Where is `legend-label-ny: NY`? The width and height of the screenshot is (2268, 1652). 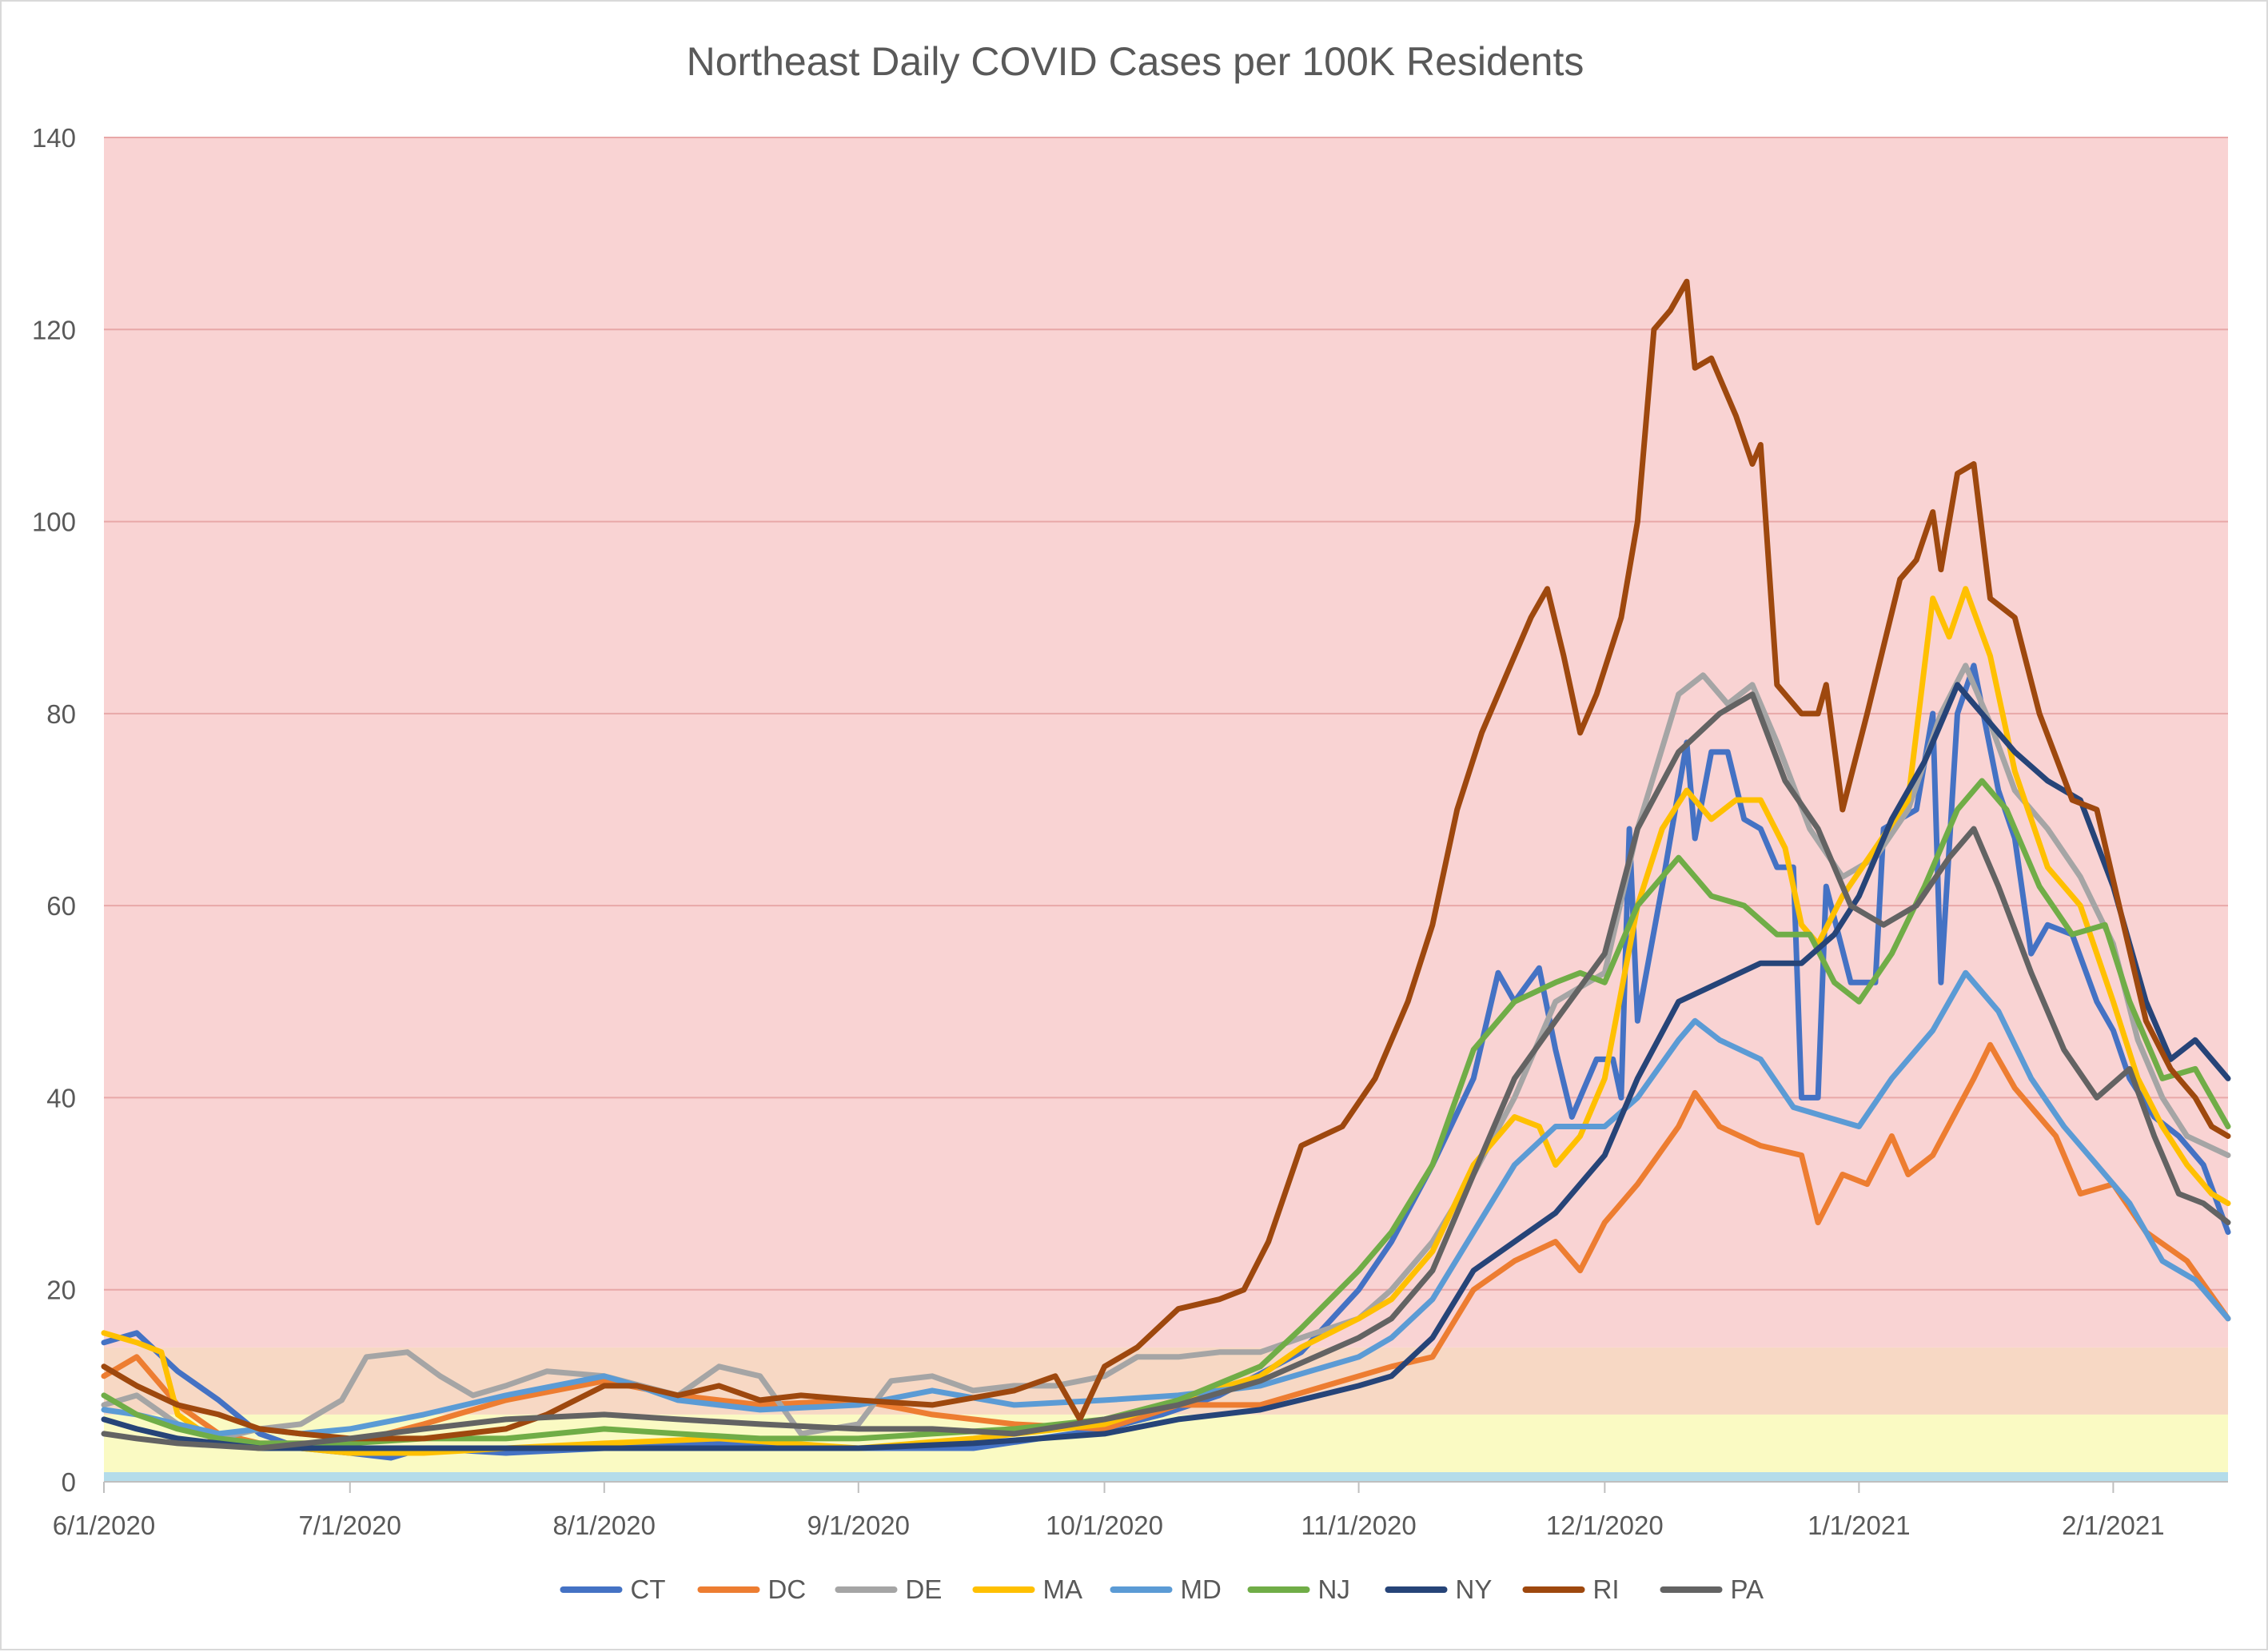 legend-label-ny: NY is located at coordinates (1474, 1589).